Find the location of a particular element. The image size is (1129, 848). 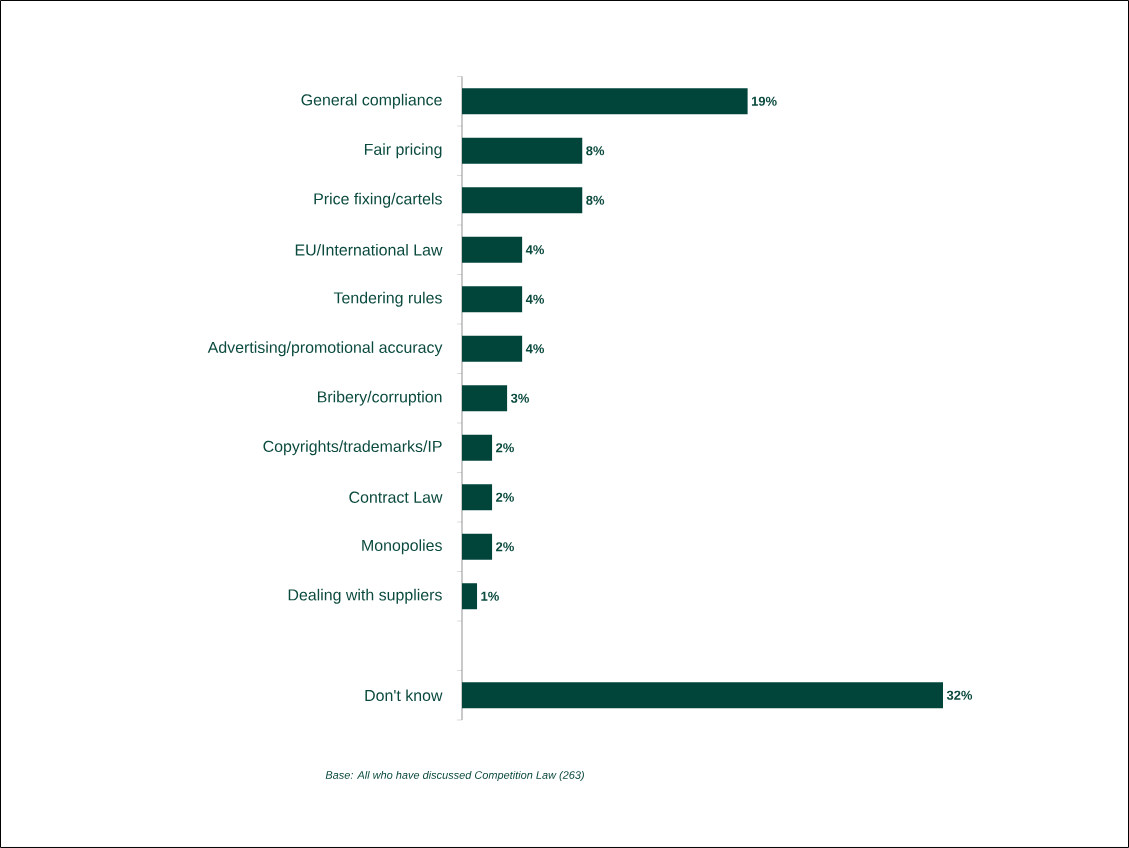

y-tick-label: Copyrights/trademarks/IP is located at coordinates (352, 448).